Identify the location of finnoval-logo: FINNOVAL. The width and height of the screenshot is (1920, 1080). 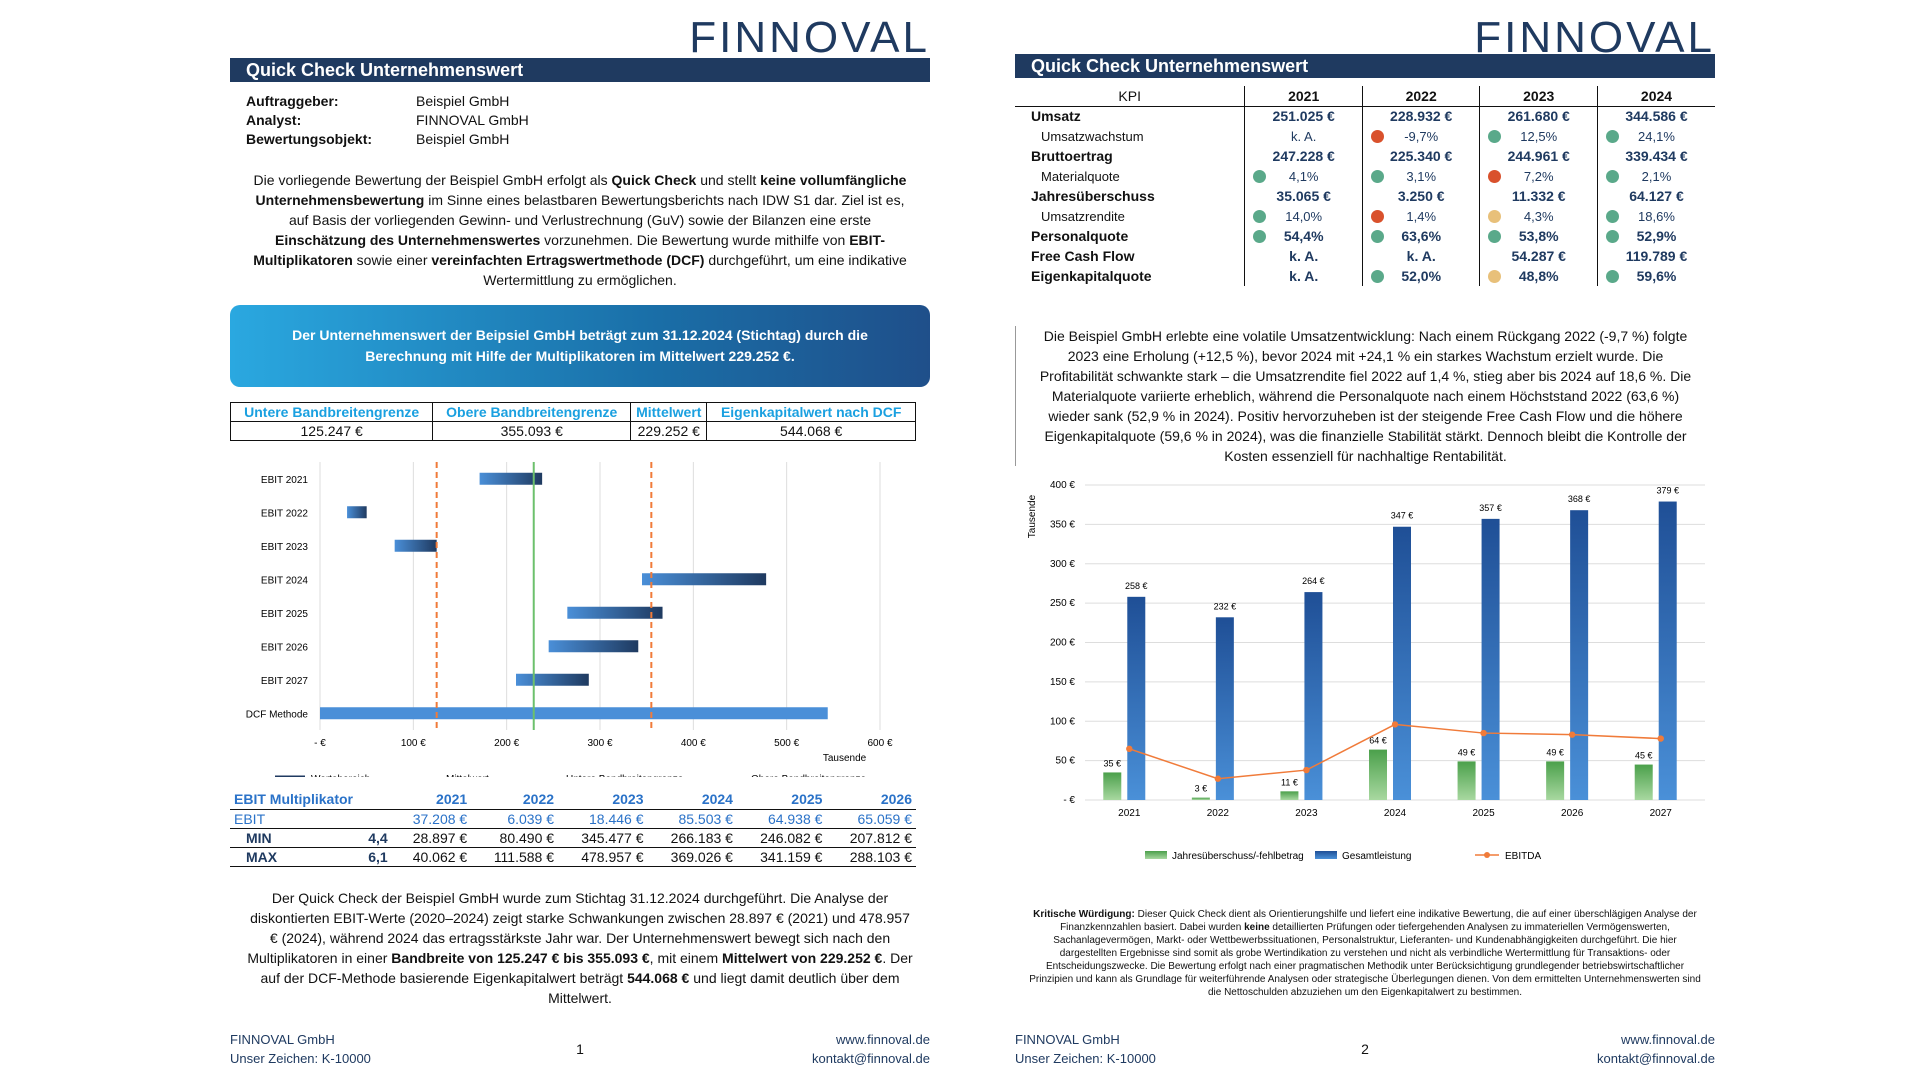
(1593, 36).